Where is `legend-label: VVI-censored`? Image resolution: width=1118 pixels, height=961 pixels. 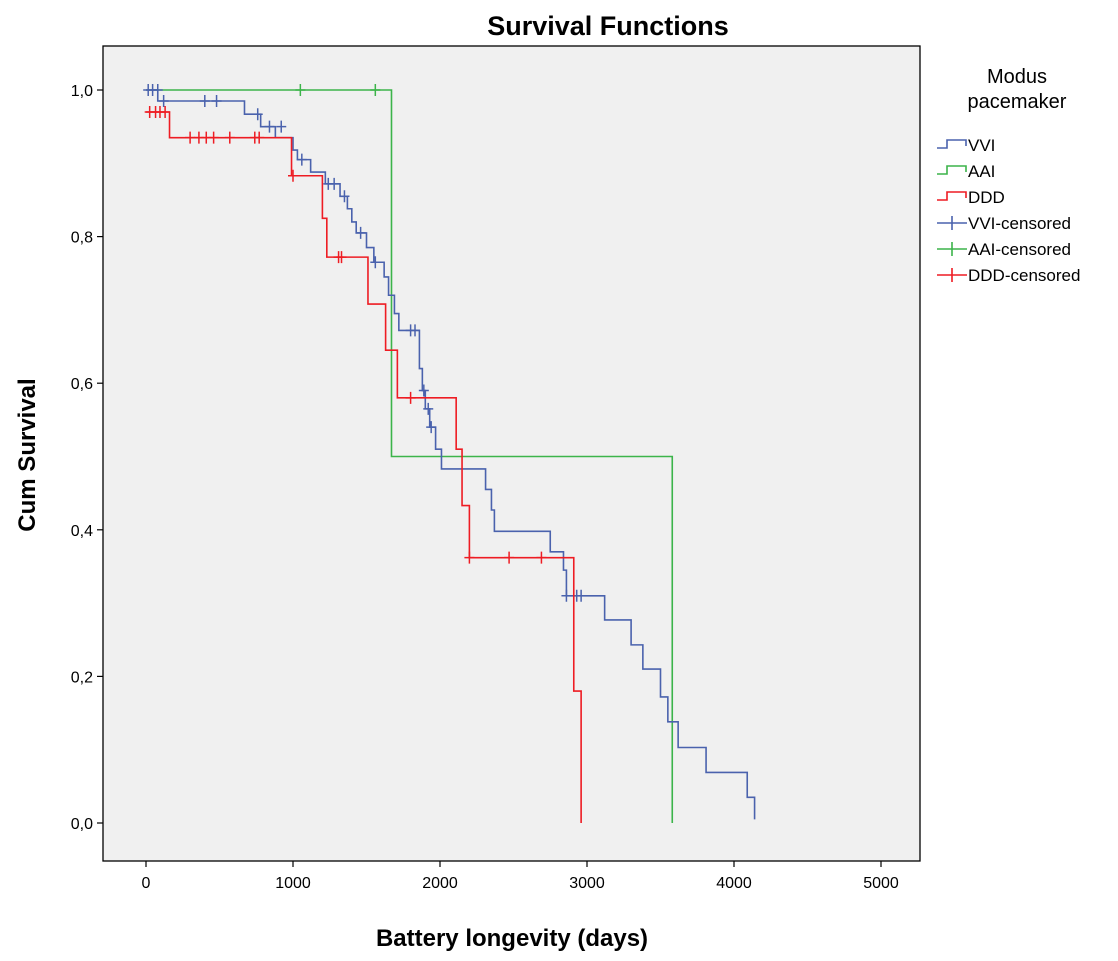 legend-label: VVI-censored is located at coordinates (1019, 223).